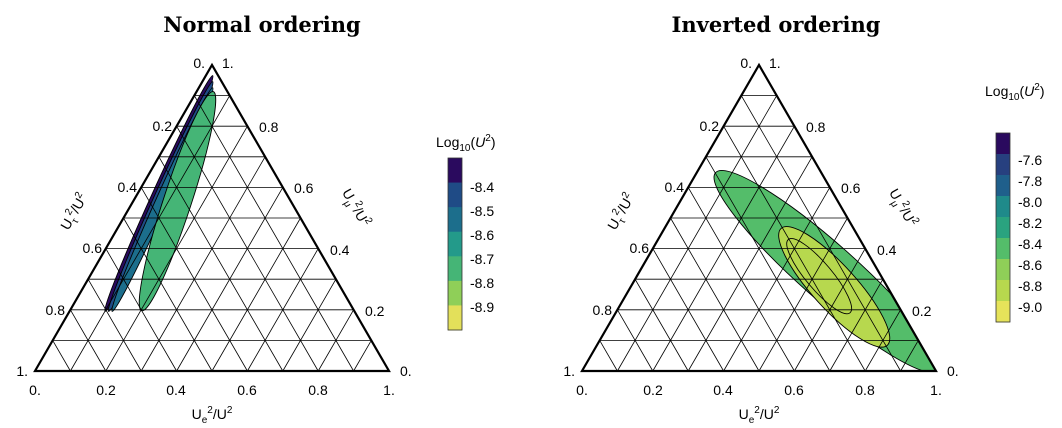 Image resolution: width=1062 pixels, height=428 pixels. Describe the element at coordinates (482, 307) in the screenshot. I see `colorbar-tick: -8.9` at that location.